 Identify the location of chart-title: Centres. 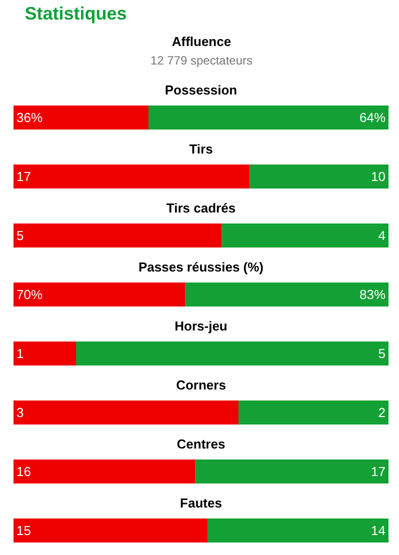
(201, 444).